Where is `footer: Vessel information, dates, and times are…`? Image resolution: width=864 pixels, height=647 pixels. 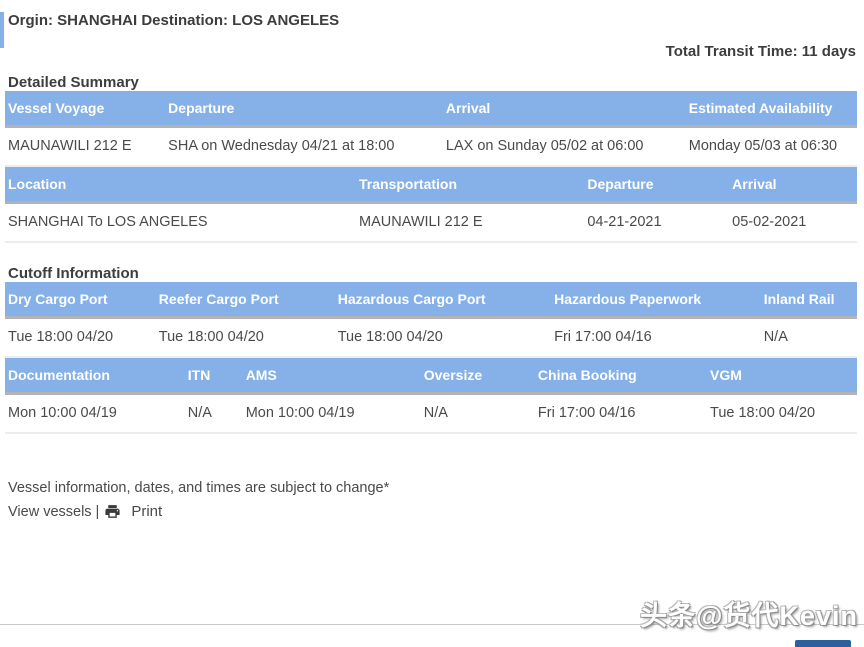 footer: Vessel information, dates, and times are… is located at coordinates (432, 500).